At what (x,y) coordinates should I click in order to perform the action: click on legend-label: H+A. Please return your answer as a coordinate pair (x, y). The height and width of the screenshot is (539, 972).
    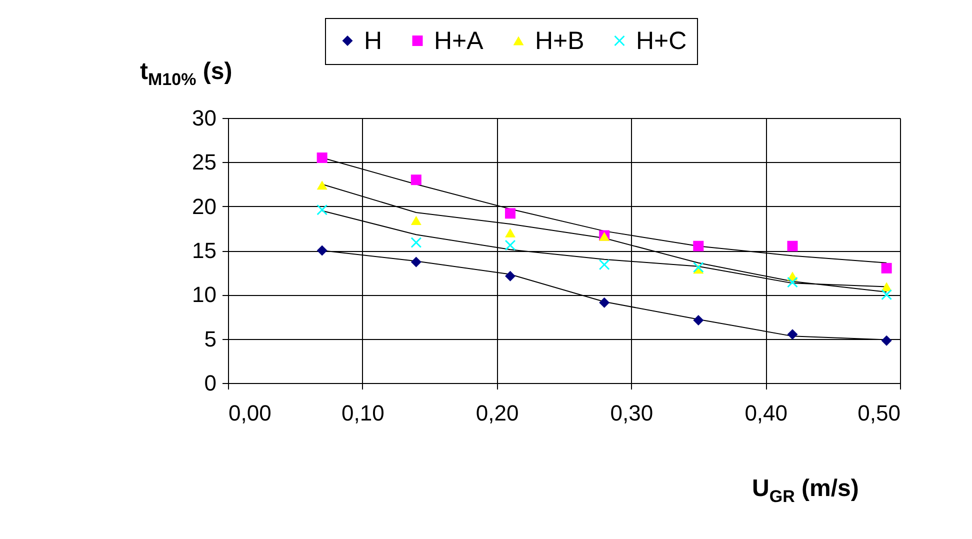
    Looking at the image, I should click on (459, 40).